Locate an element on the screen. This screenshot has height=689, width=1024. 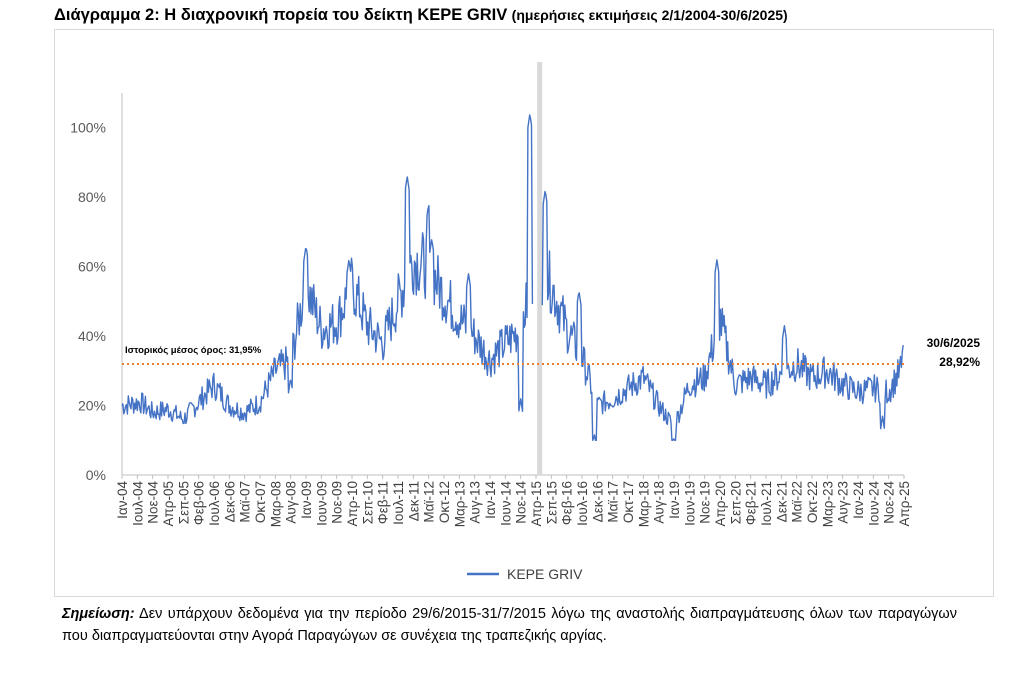
x-tick-label: Μαϊ-12 is located at coordinates (429, 502).